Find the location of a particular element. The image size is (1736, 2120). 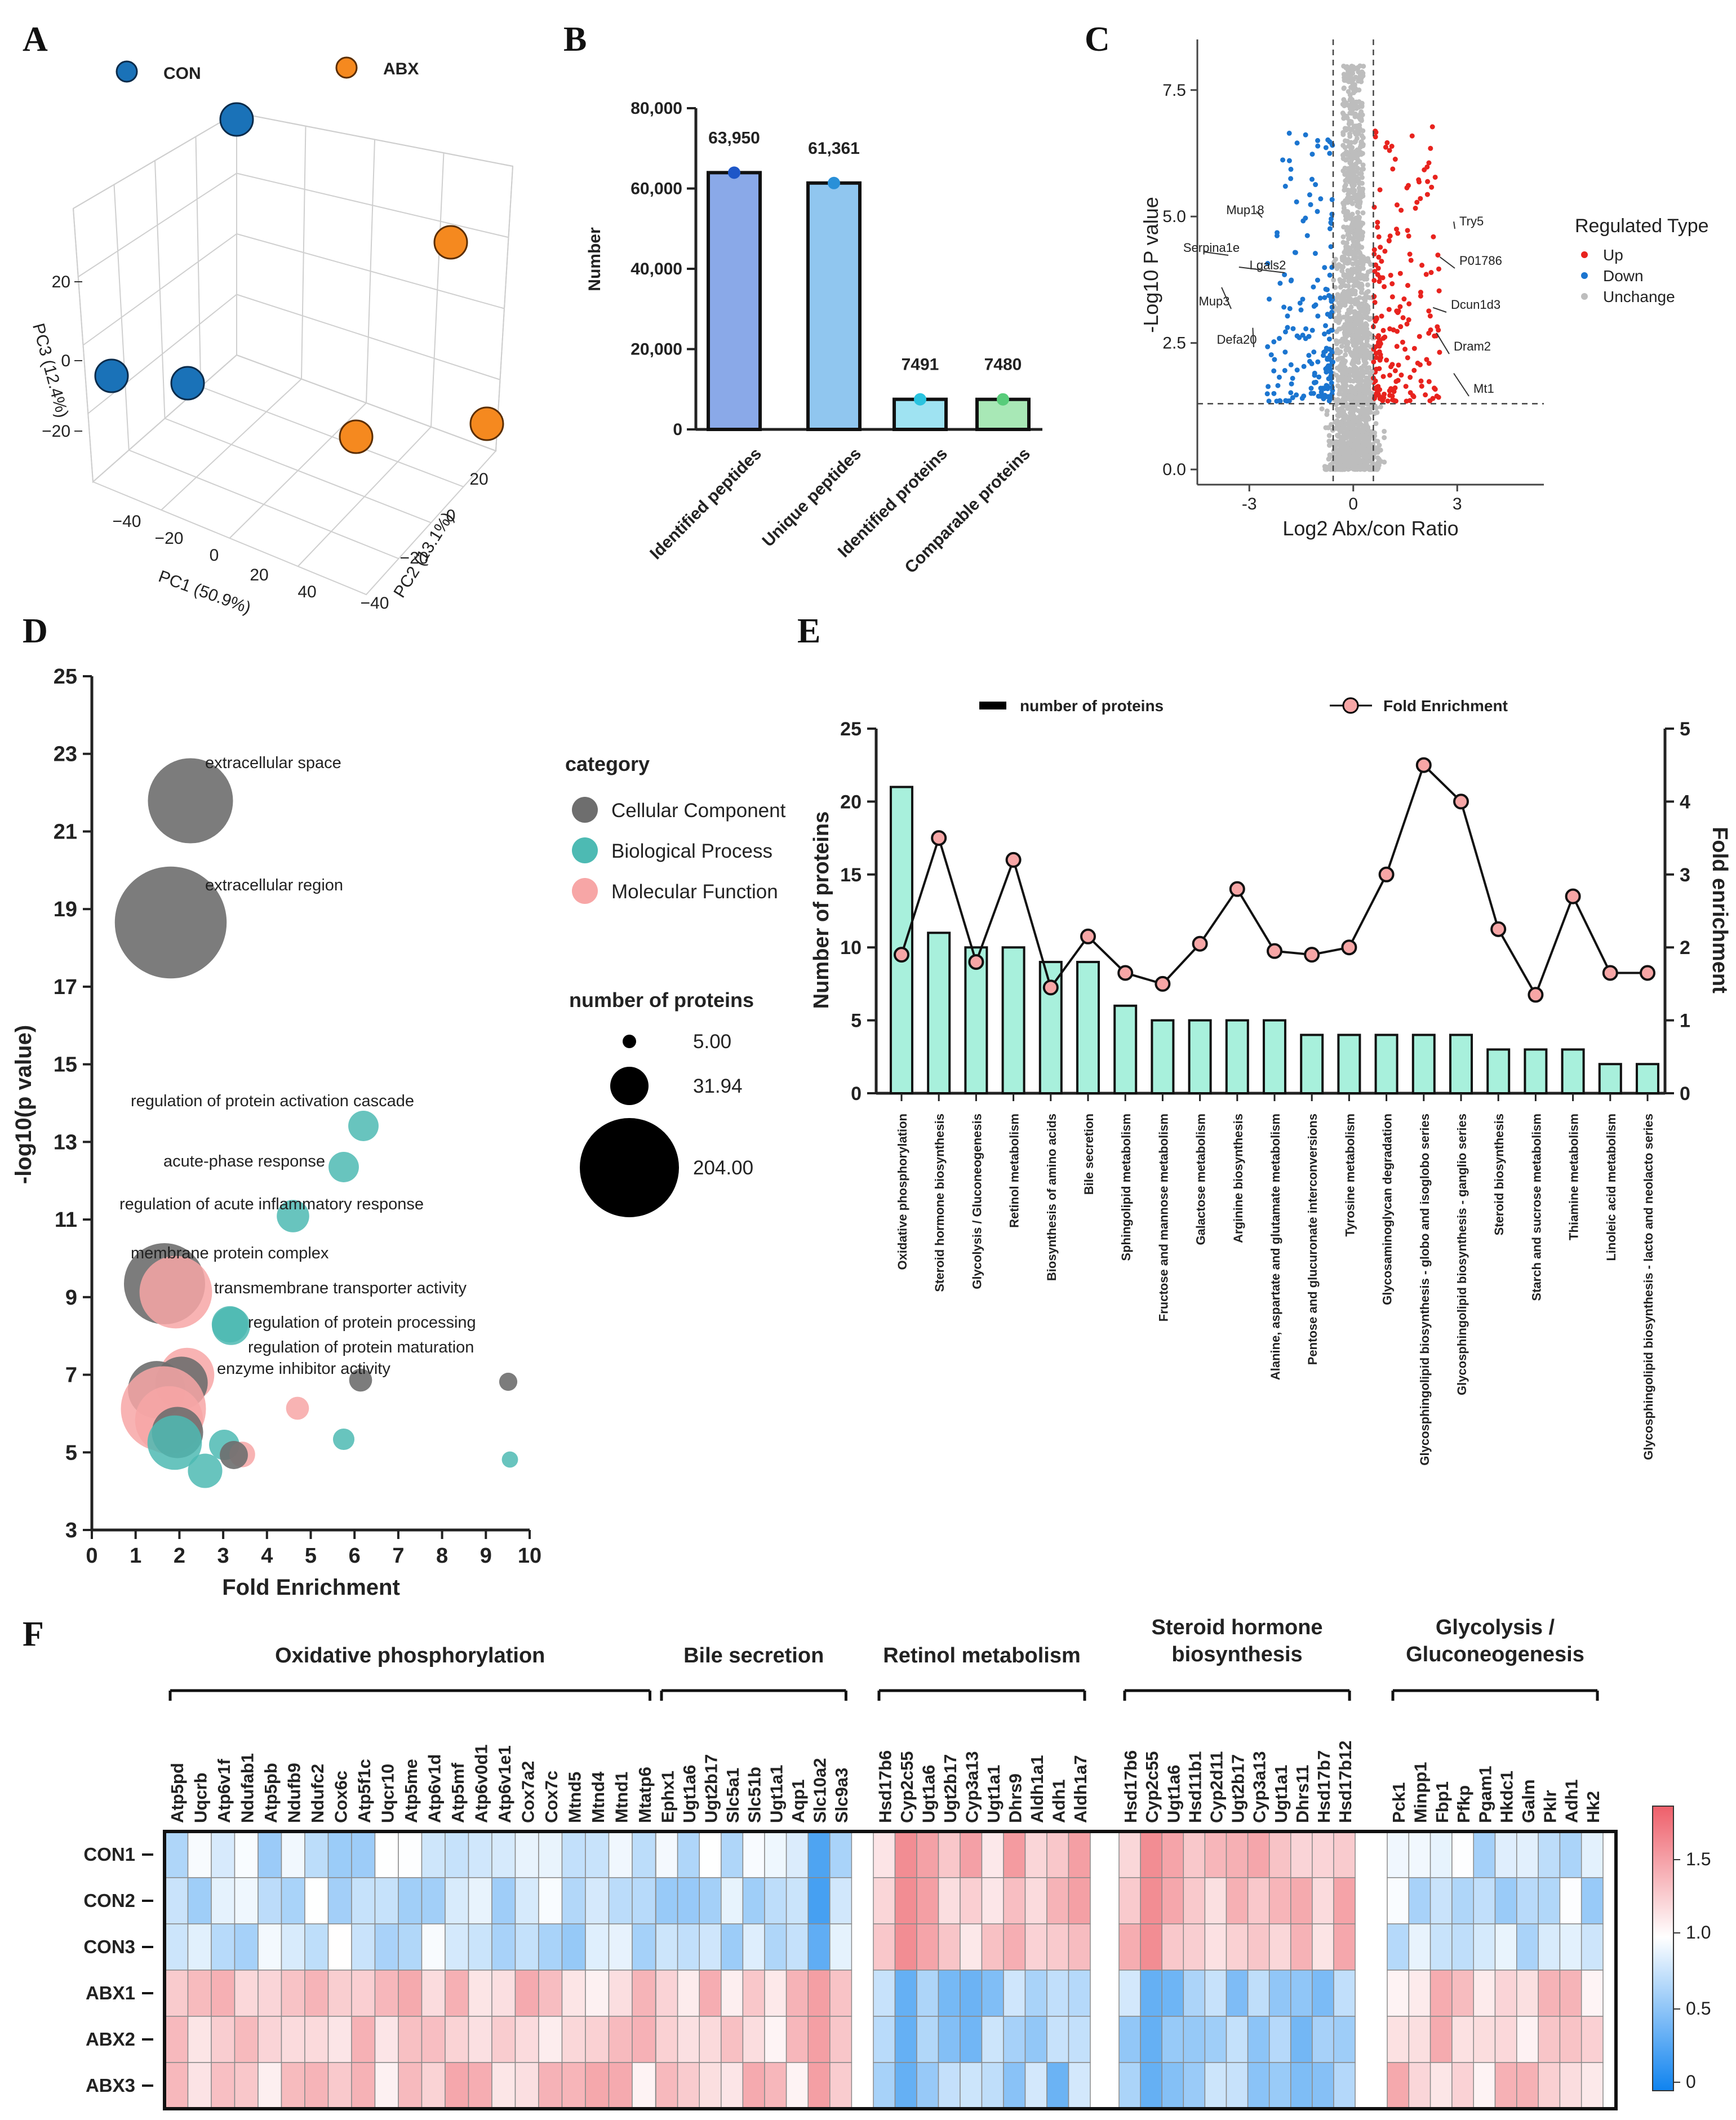

f-gene-label-slc10a2: Slc10a2 is located at coordinates (820, 1791).